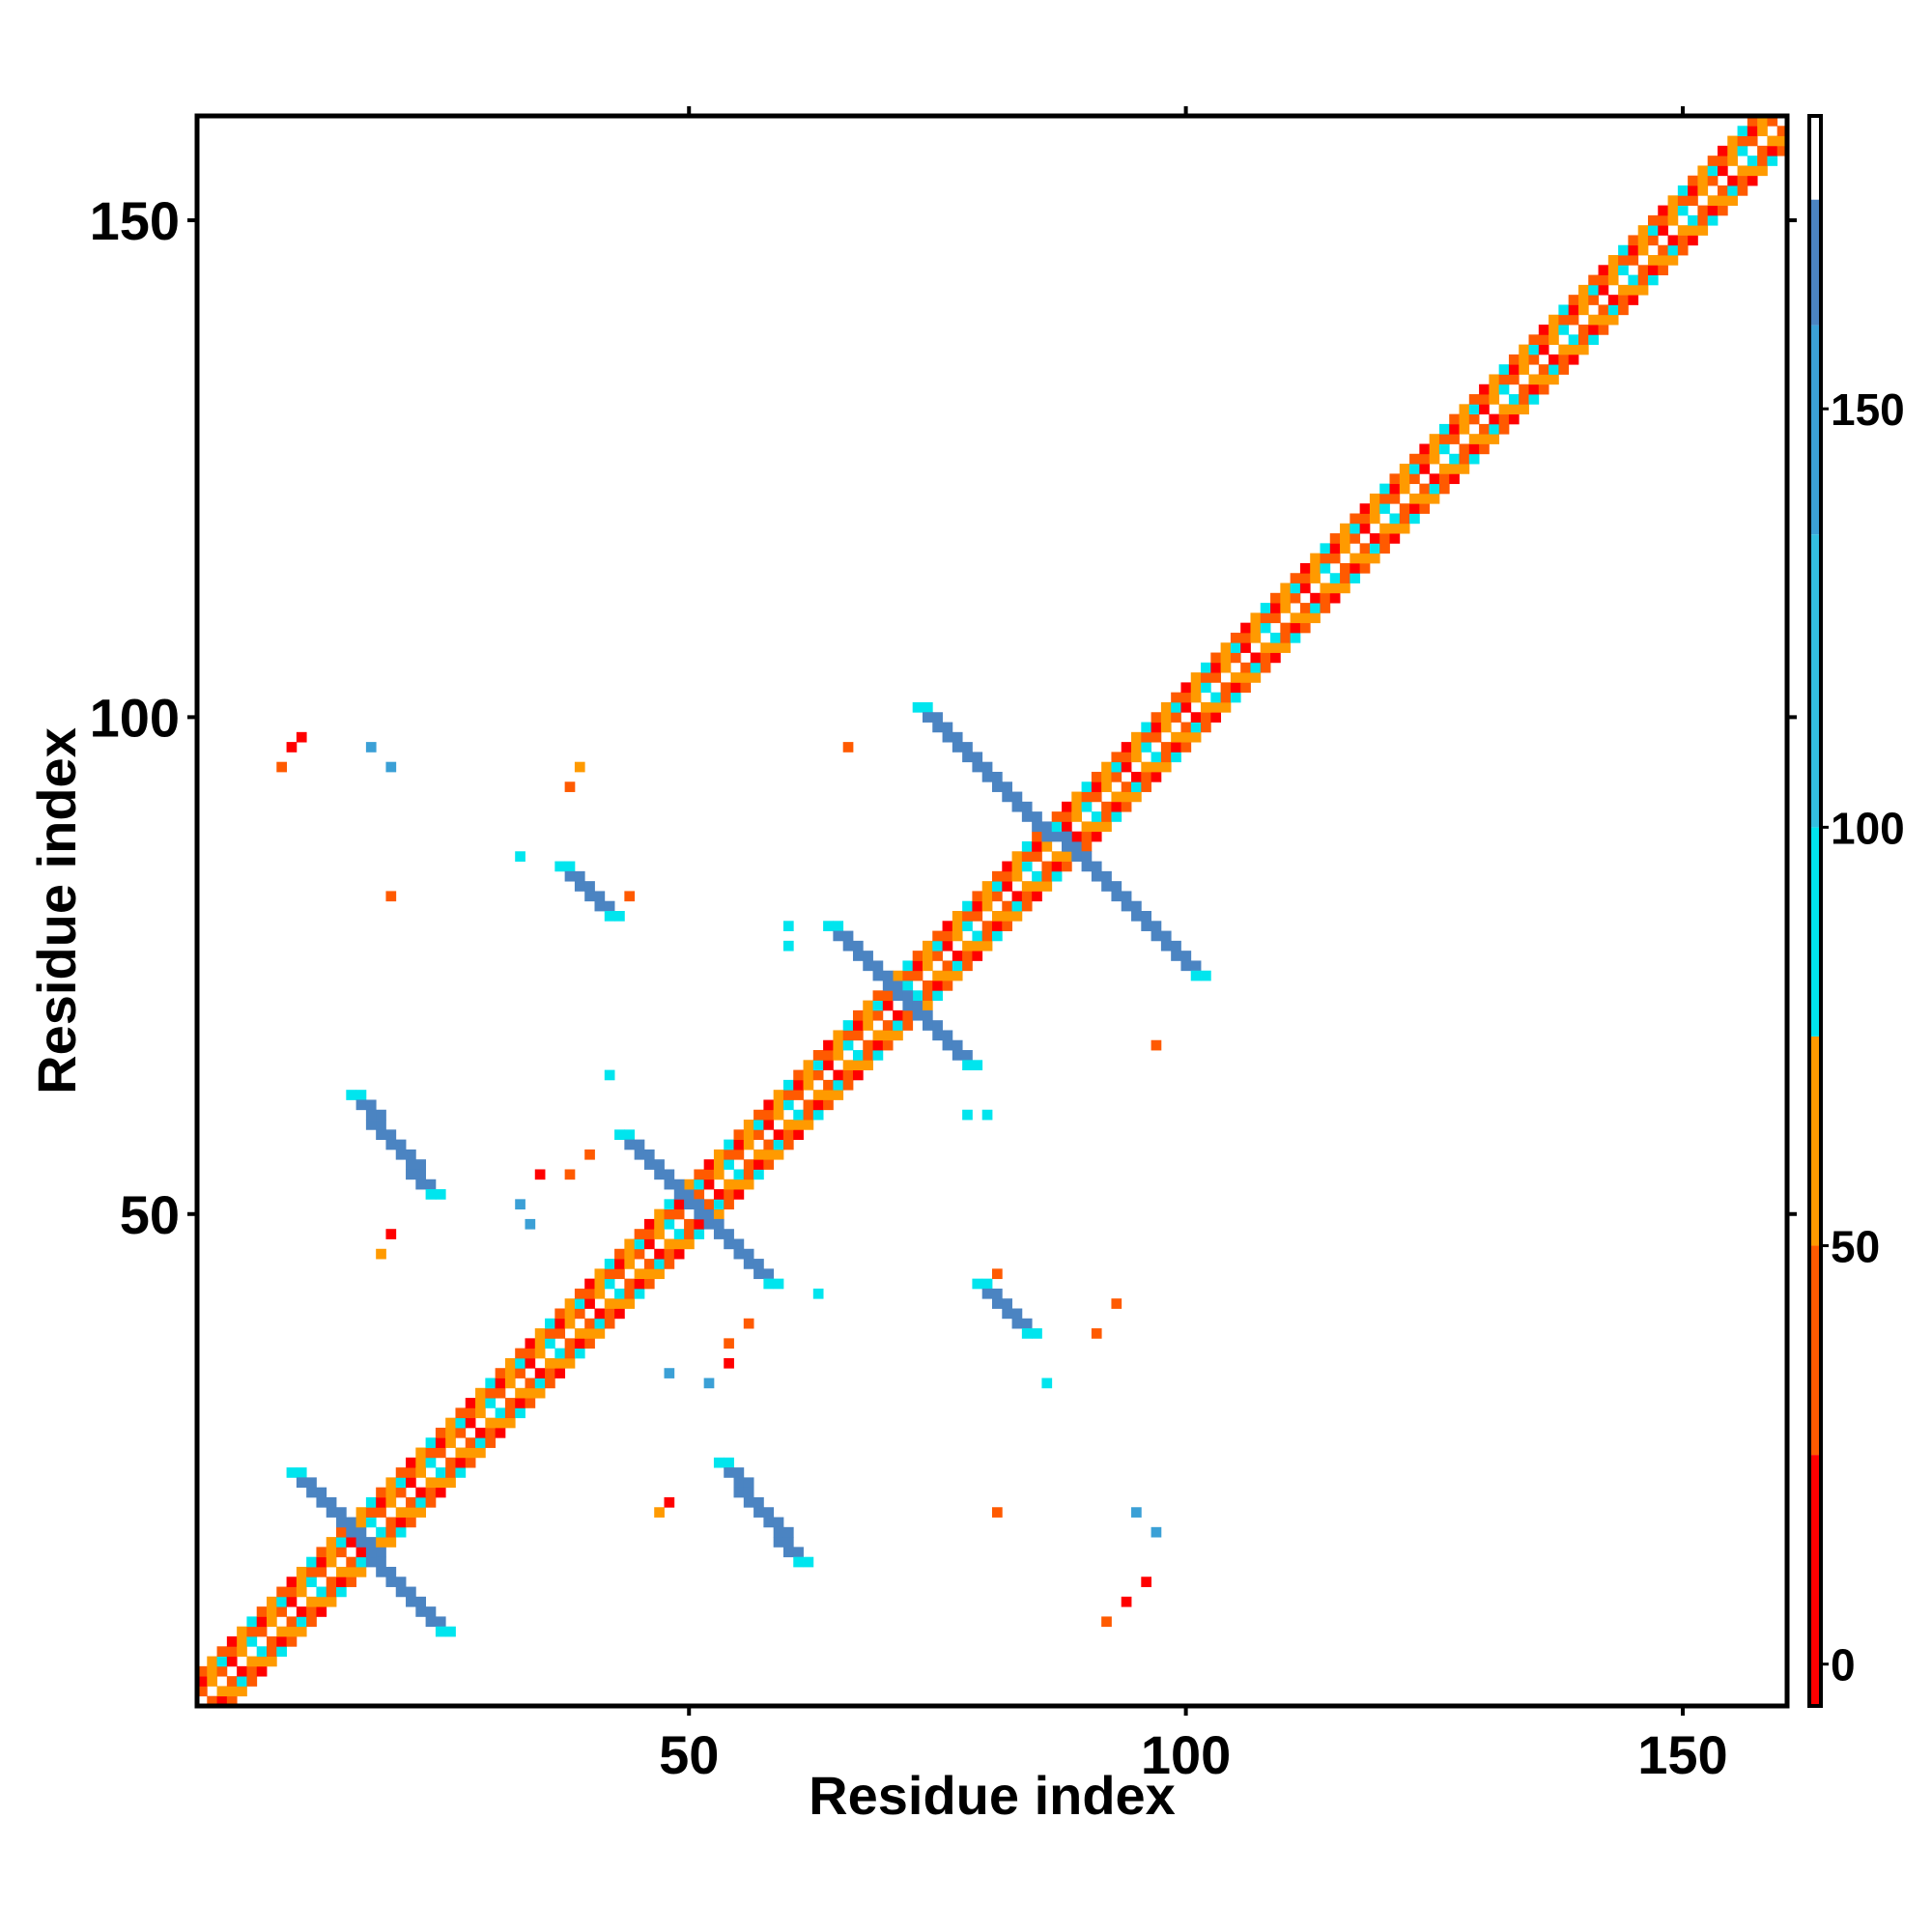  I want to click on y-tick-label: 100, so click(135, 717).